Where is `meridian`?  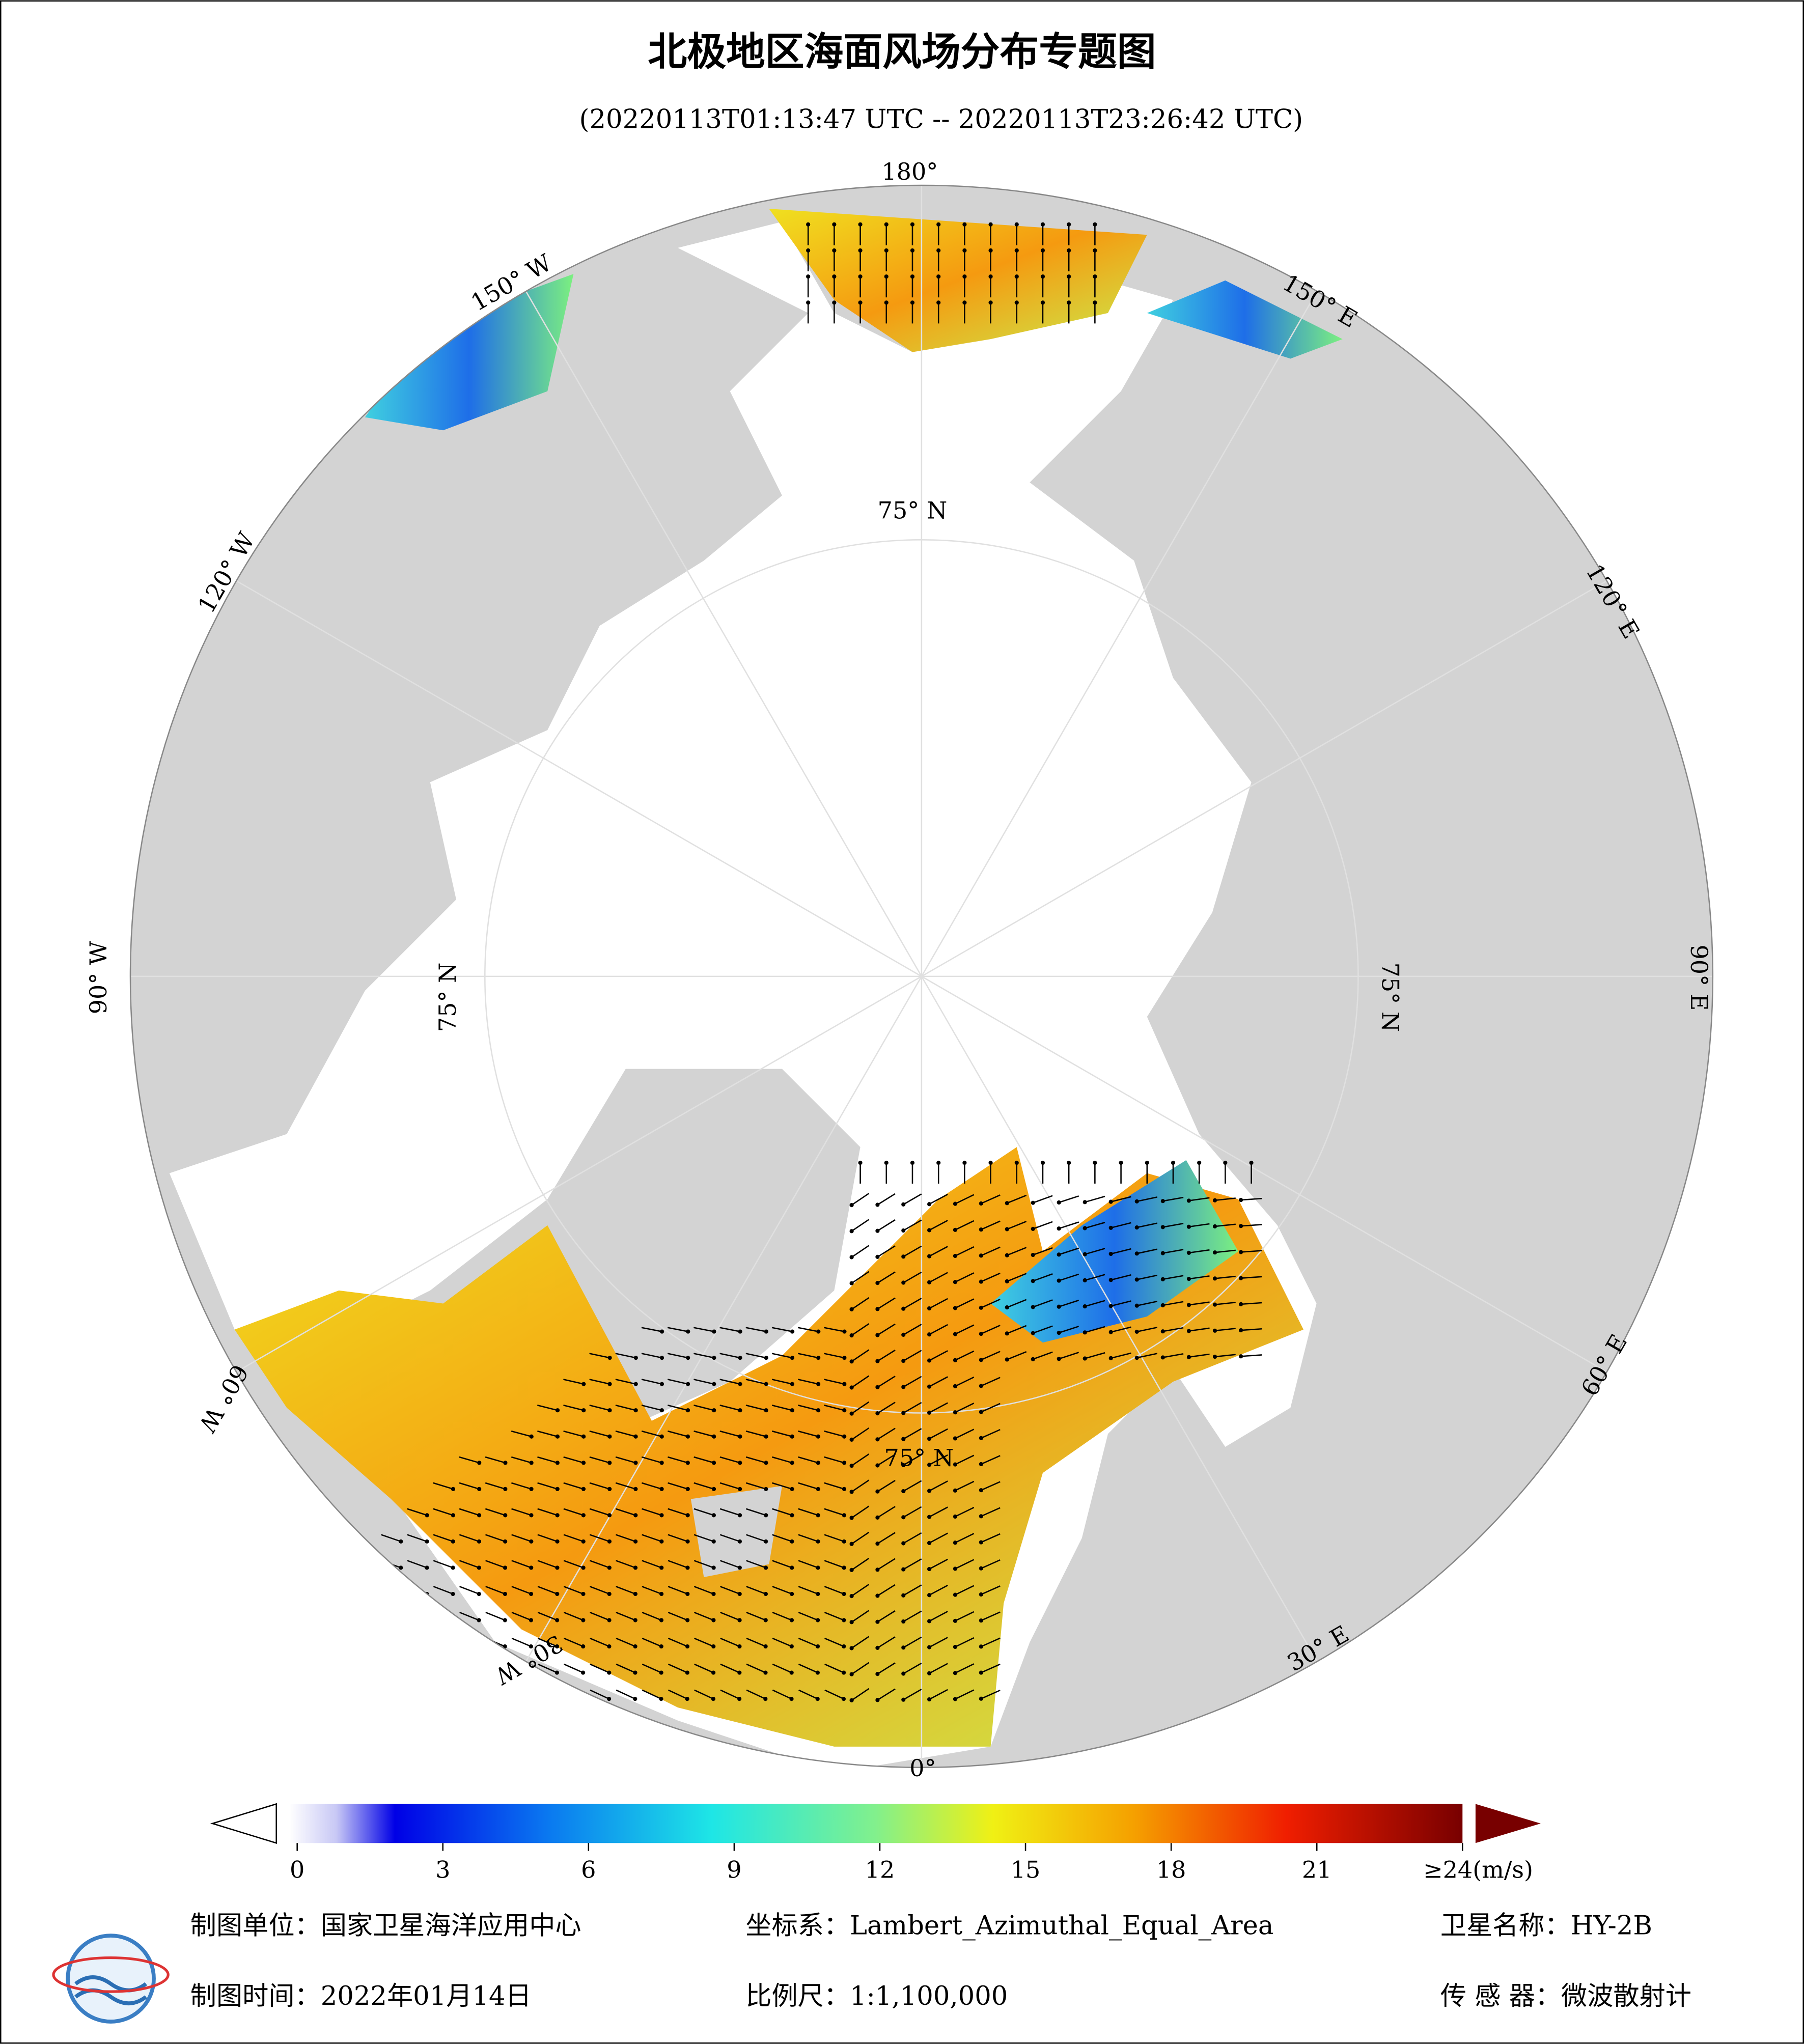 meridian is located at coordinates (1119, 634).